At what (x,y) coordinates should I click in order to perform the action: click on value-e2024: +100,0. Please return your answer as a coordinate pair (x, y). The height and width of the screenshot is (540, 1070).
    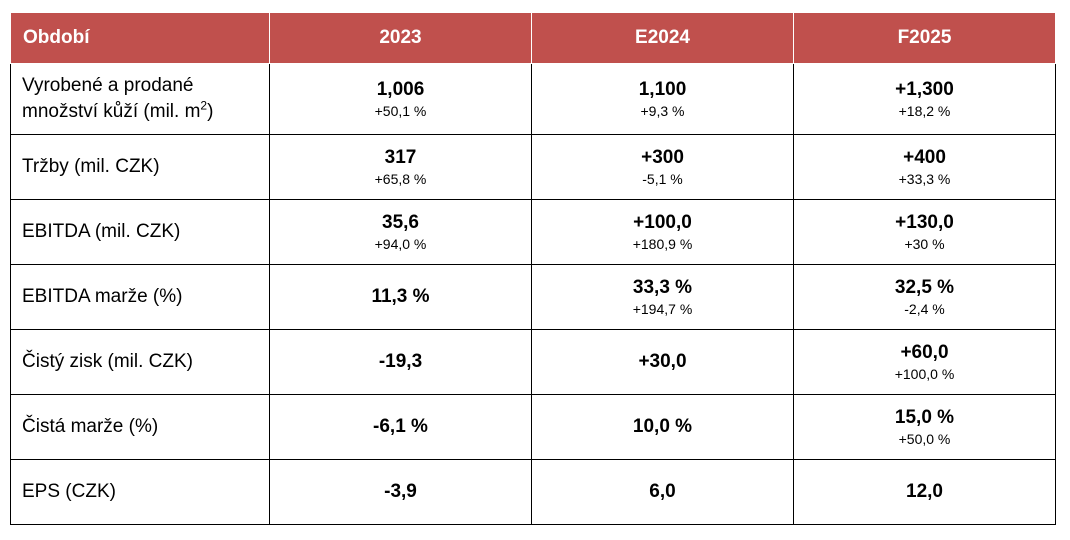
    Looking at the image, I should click on (662, 223).